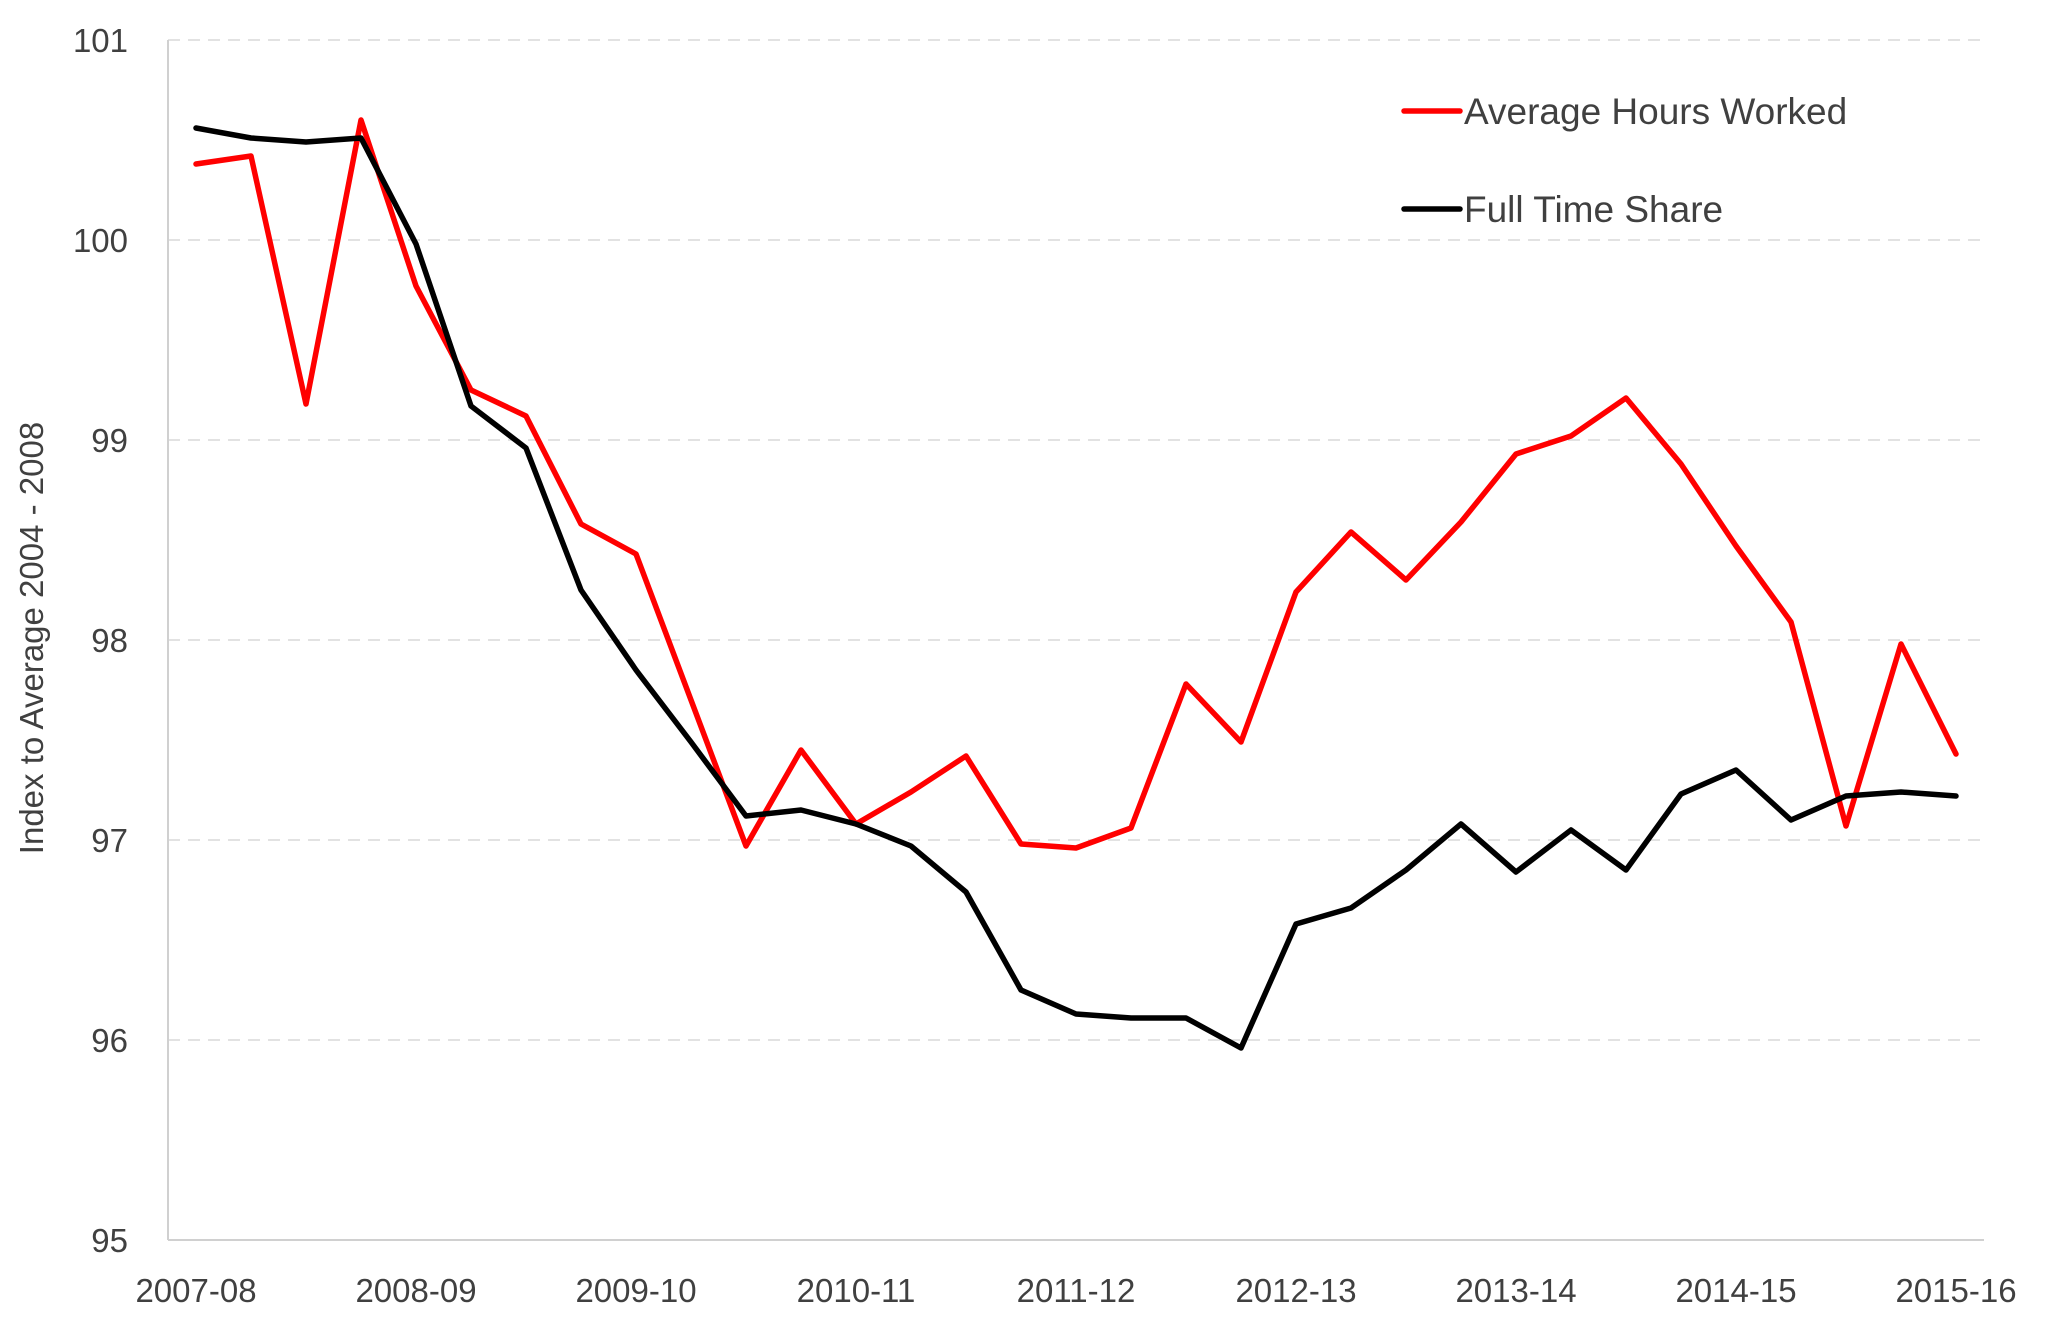 The image size is (2048, 1340). I want to click on x-tick-label-2010-11: 2010-11, so click(856, 1290).